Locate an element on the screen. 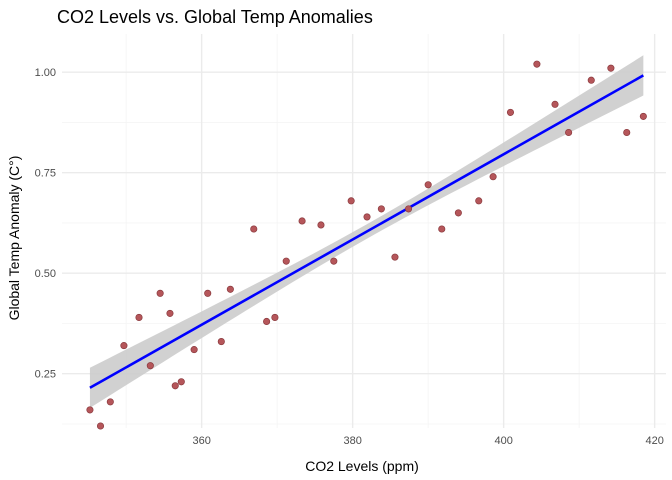  x-tick-label: 420 is located at coordinates (654, 441).